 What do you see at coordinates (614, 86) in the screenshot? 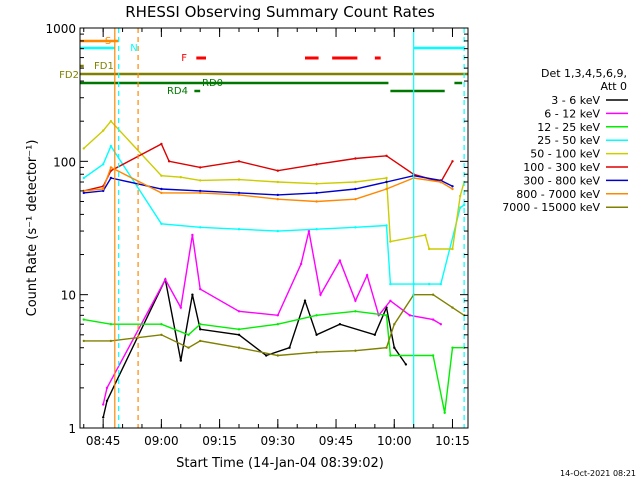
I see `legend-header-line: Att 0` at bounding box center [614, 86].